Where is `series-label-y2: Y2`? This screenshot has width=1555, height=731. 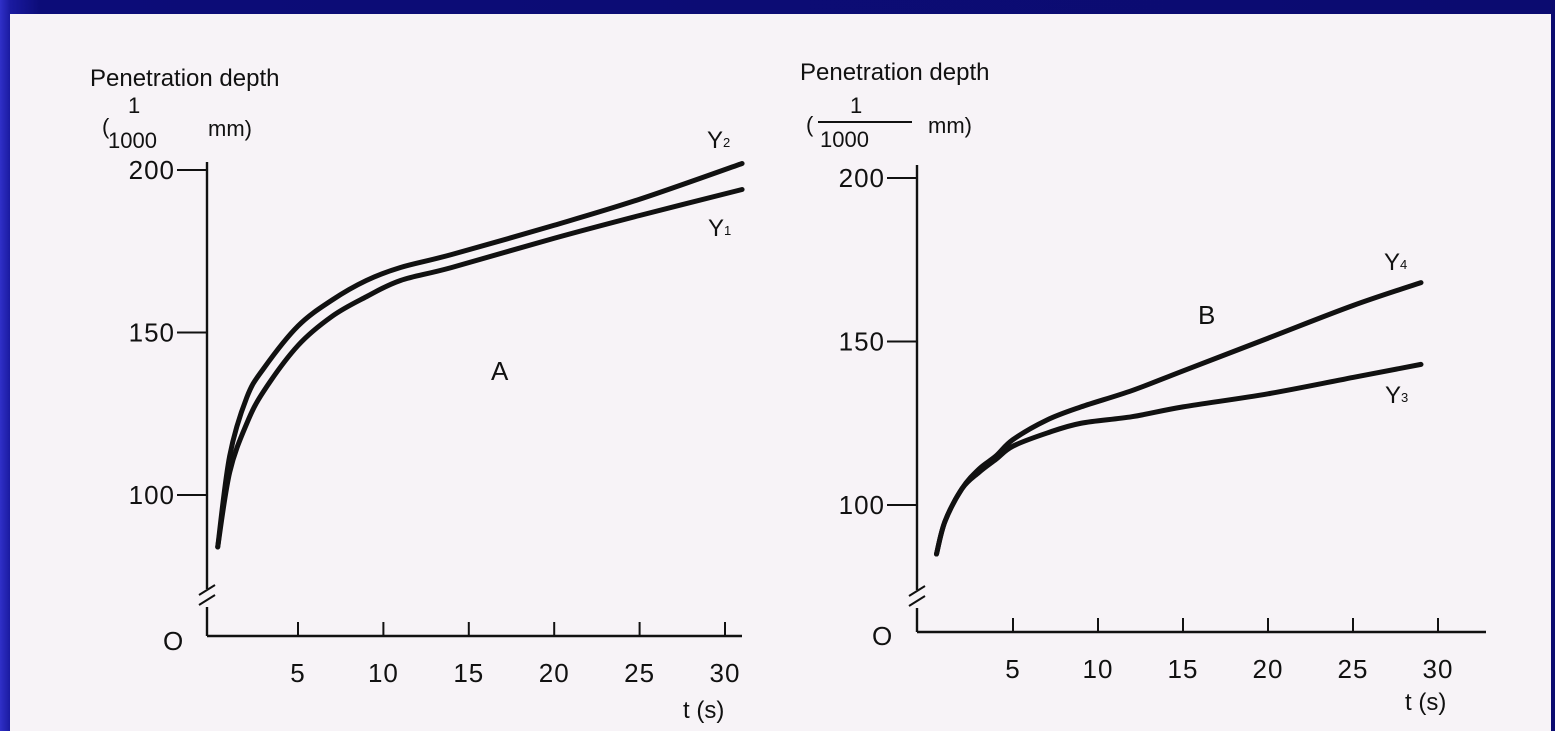
series-label-y2: Y2 is located at coordinates (718, 140).